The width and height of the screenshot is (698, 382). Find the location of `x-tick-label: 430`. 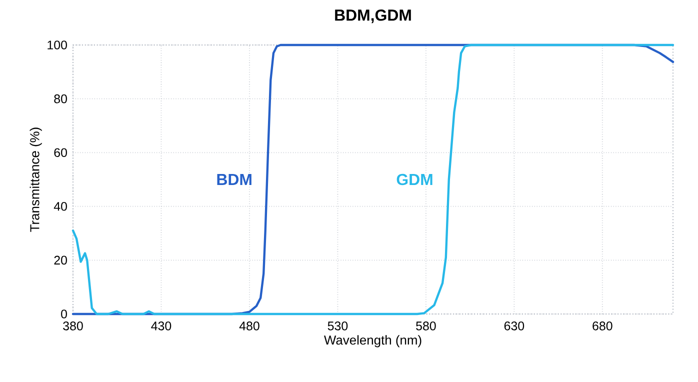

x-tick-label: 430 is located at coordinates (161, 326).